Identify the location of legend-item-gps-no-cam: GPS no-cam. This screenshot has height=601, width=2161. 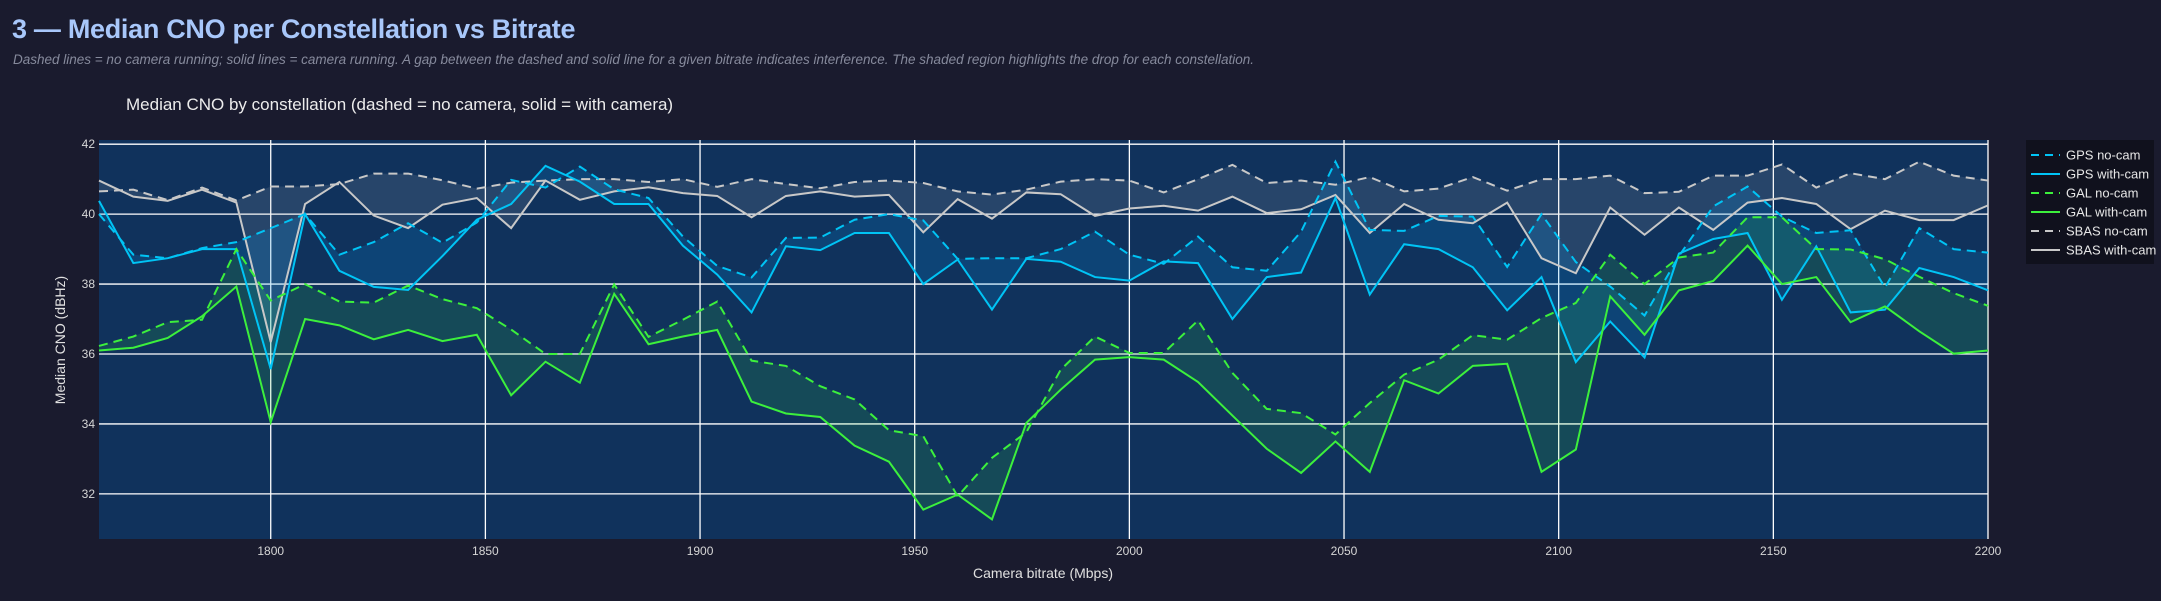
(2085, 155).